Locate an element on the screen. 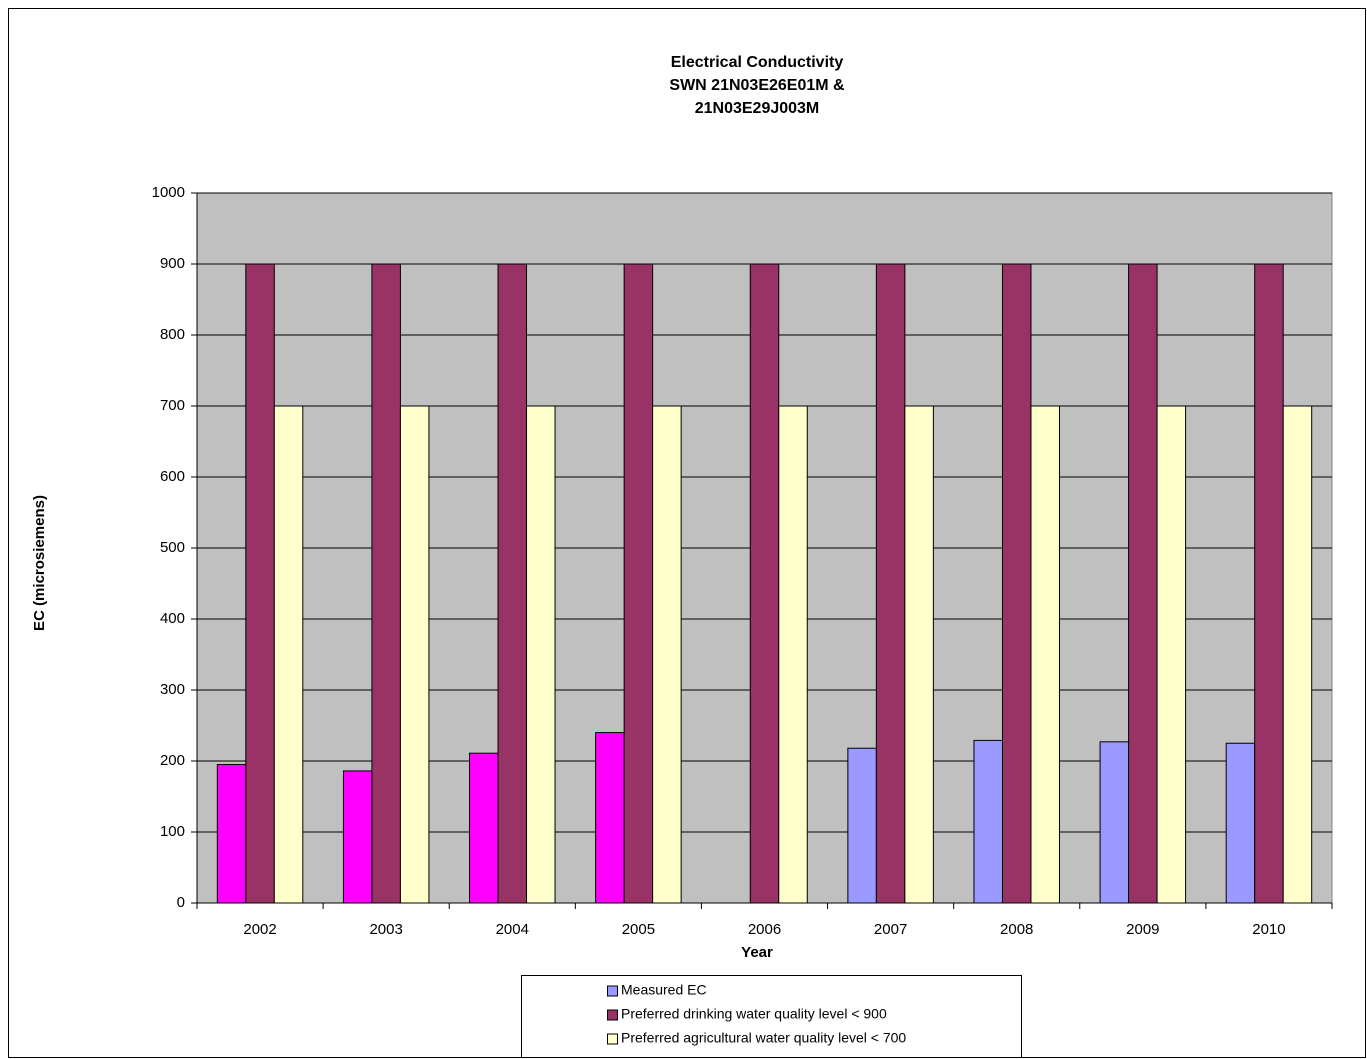 This screenshot has height=1059, width=1367. y-tick-label: 200 is located at coordinates (172, 760).